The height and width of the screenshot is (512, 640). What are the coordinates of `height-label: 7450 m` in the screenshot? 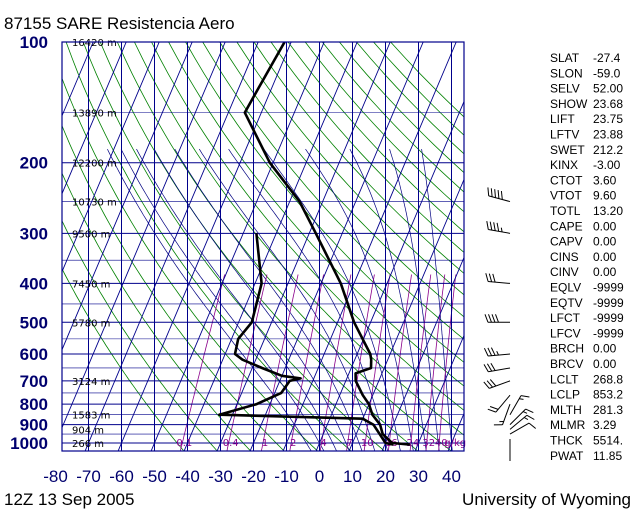 It's located at (91, 284).